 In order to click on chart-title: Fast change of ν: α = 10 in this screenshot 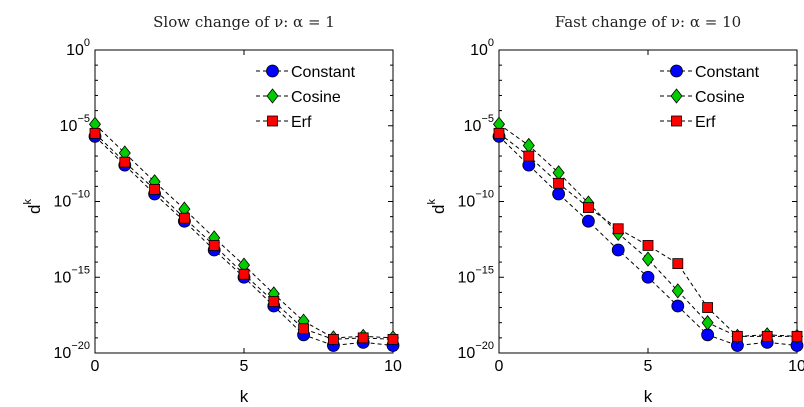, I will do `click(648, 22)`.